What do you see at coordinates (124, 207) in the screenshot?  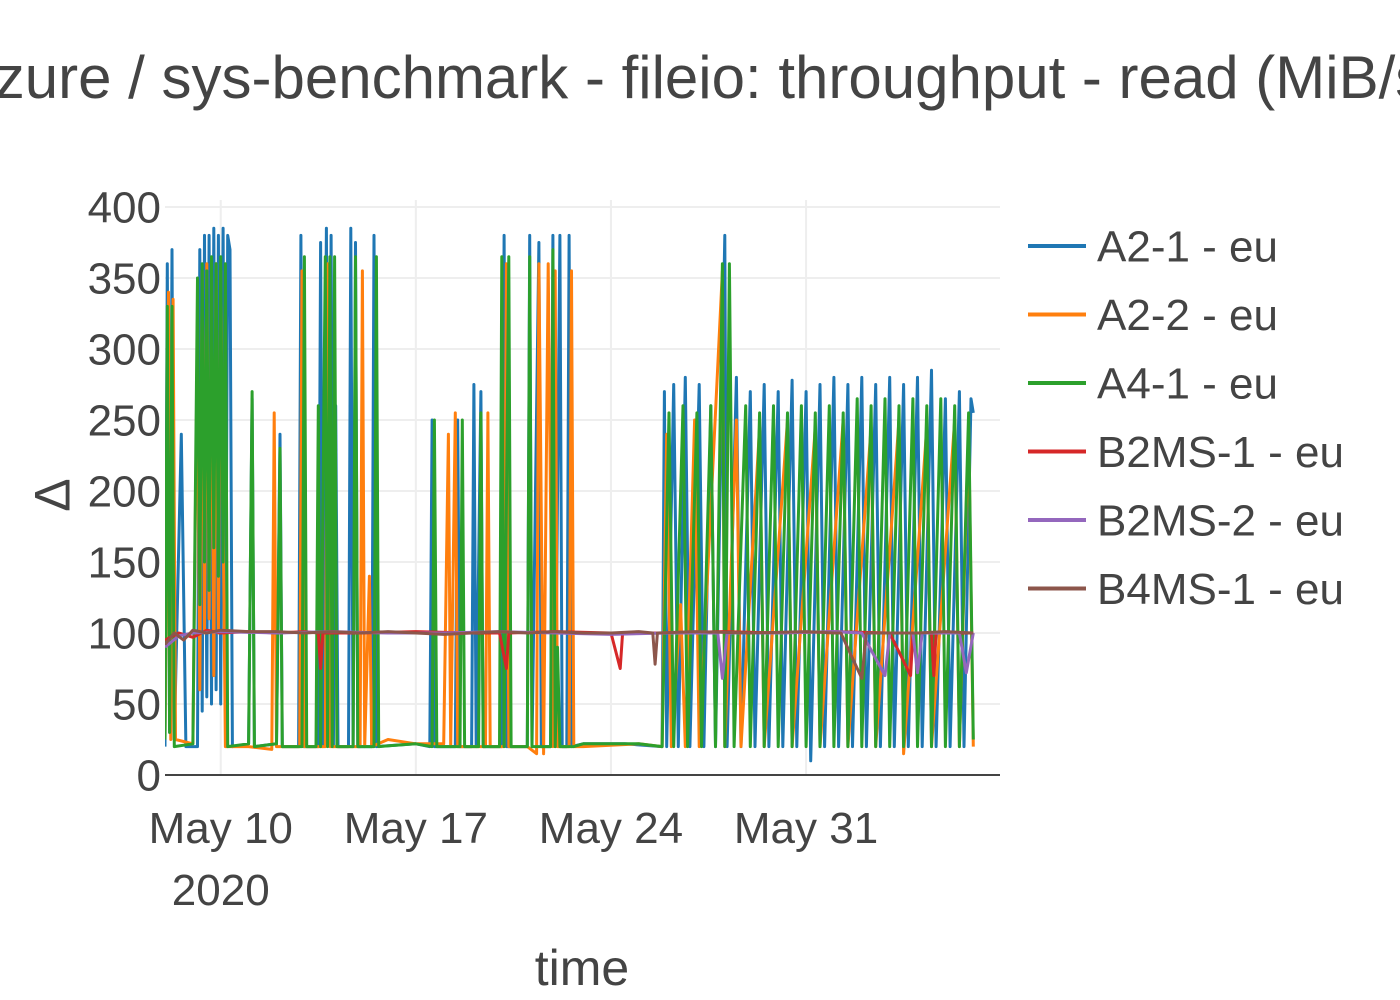 I see `y-tick-label: 400` at bounding box center [124, 207].